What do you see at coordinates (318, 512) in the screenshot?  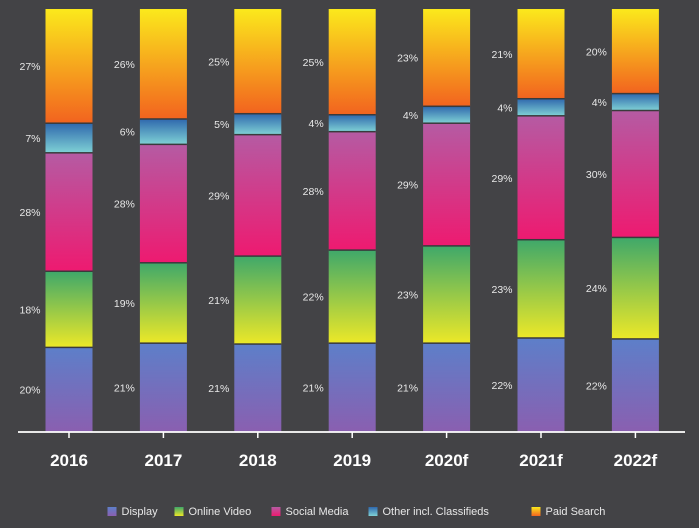 I see `legend-label: Social Media` at bounding box center [318, 512].